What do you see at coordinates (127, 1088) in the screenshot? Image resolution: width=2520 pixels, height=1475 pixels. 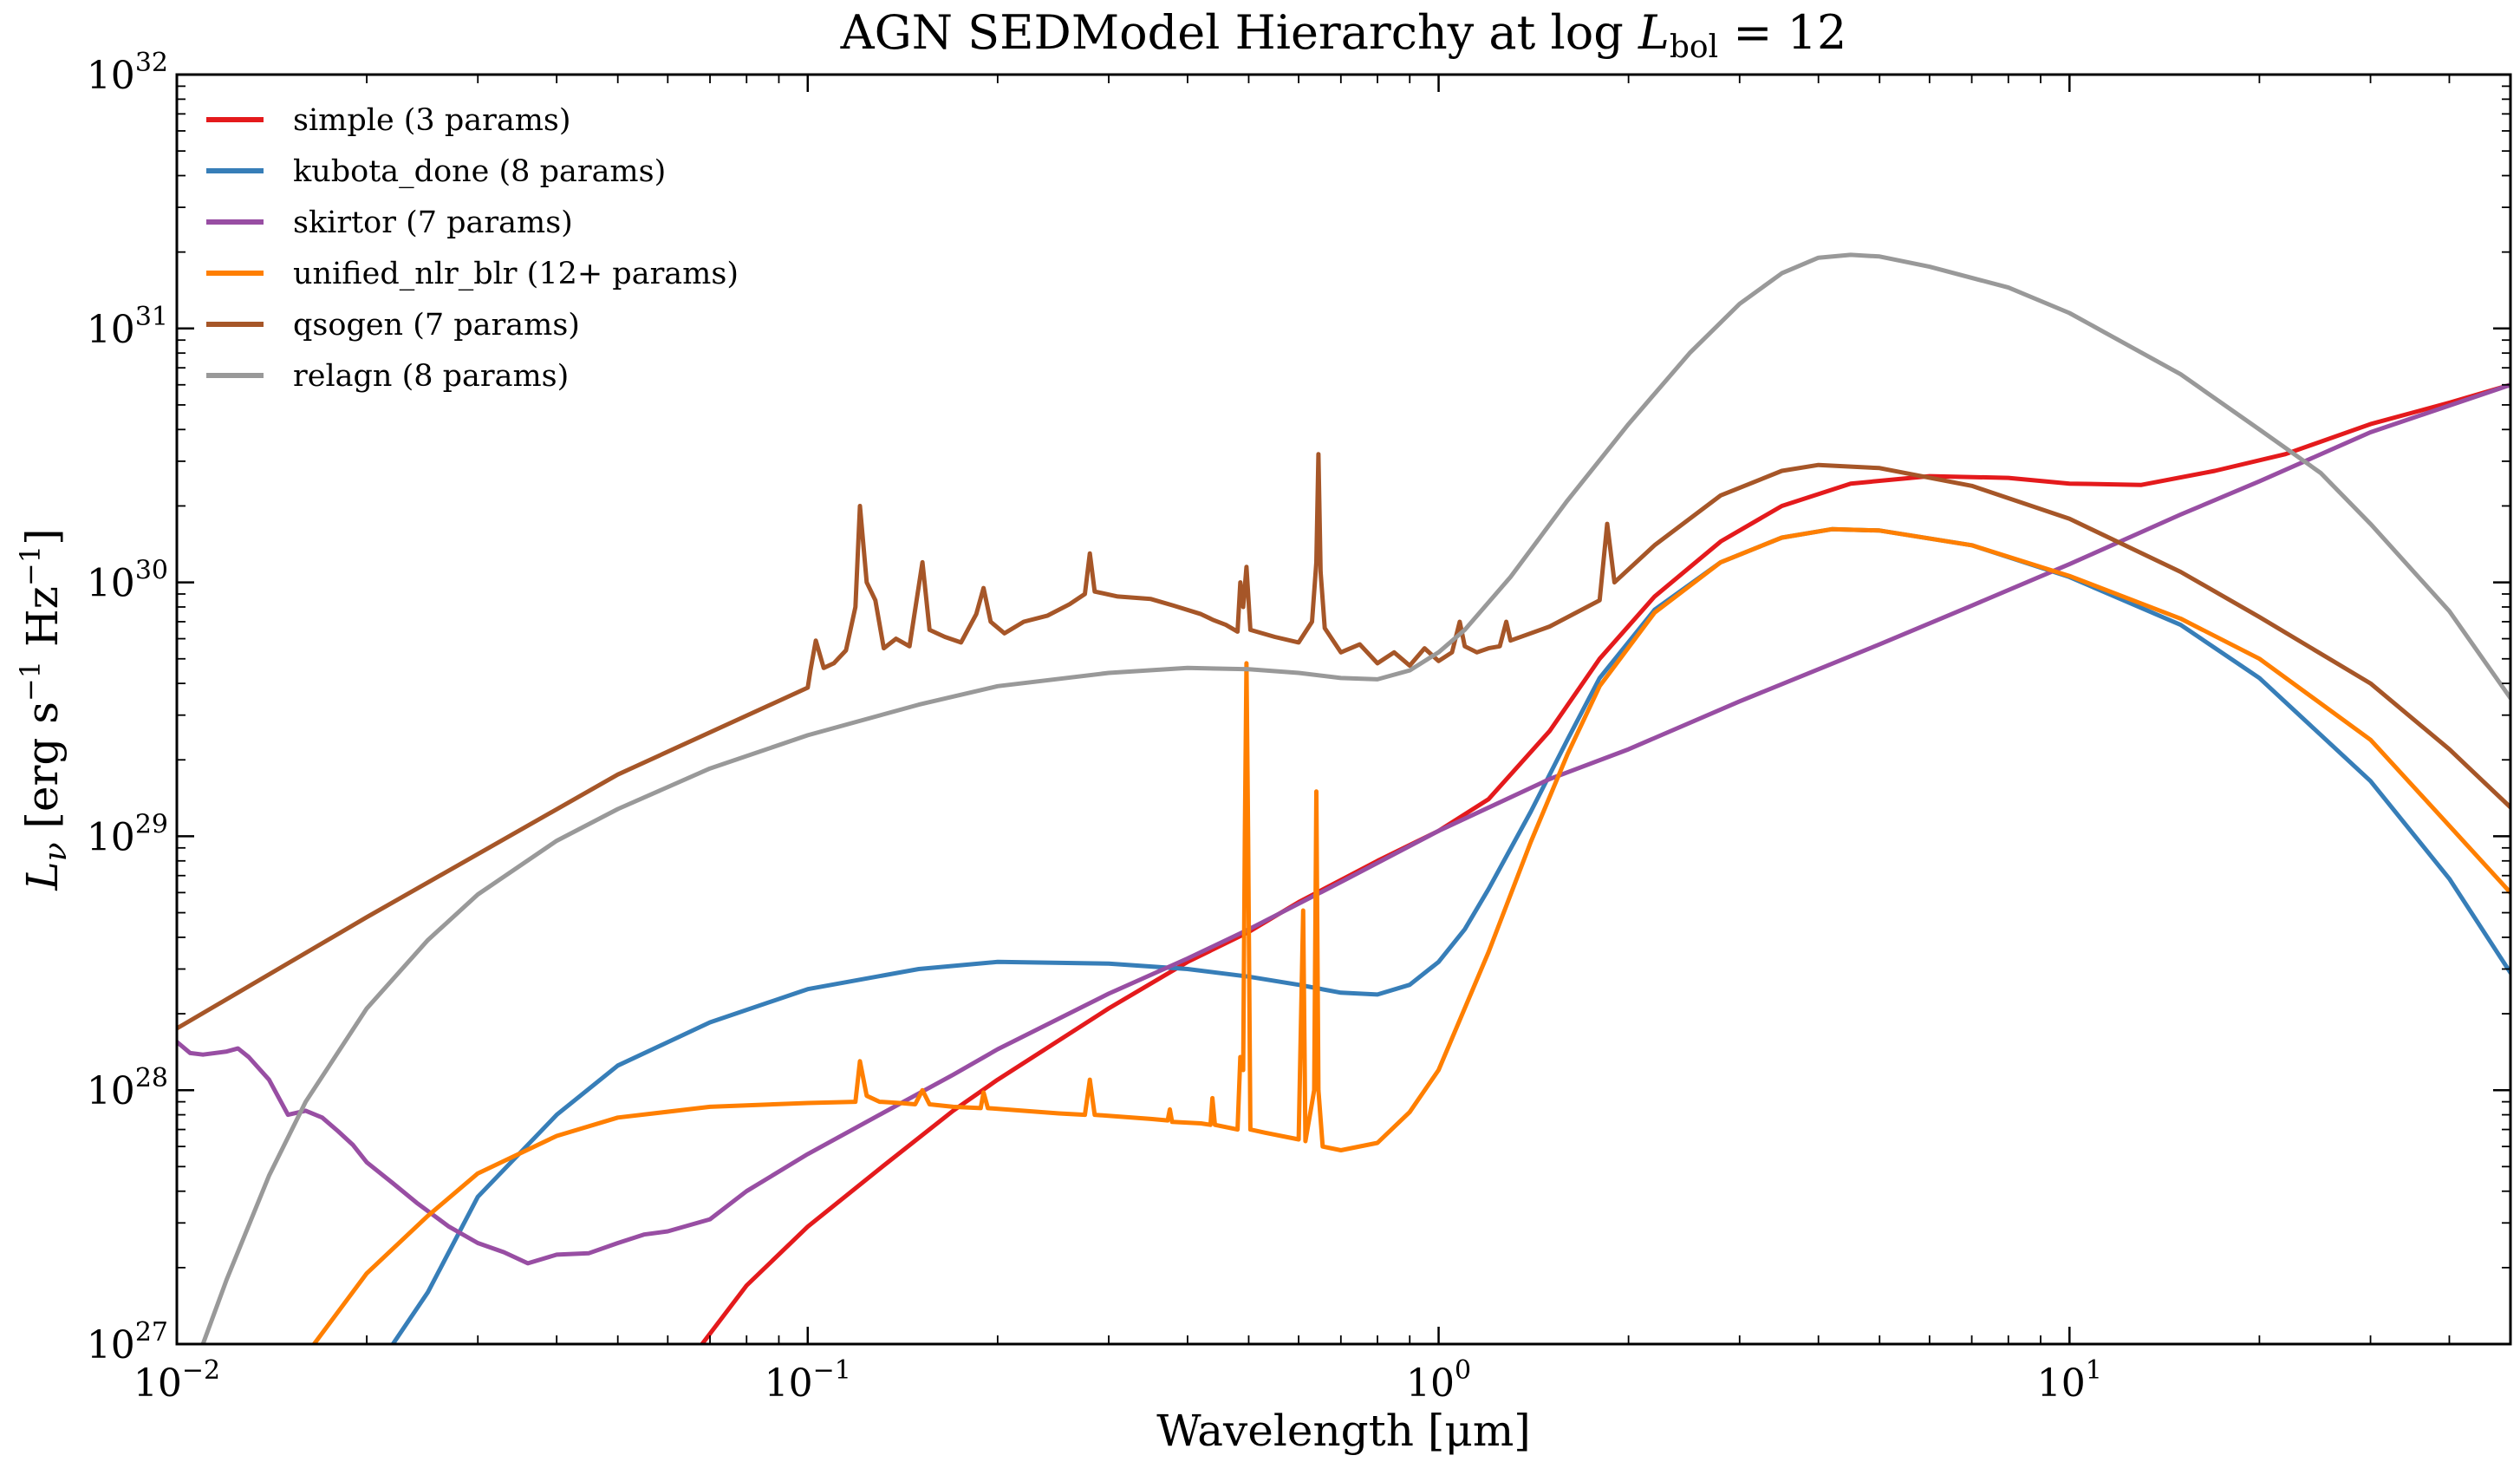 I see `y-tick-label: 1028` at bounding box center [127, 1088].